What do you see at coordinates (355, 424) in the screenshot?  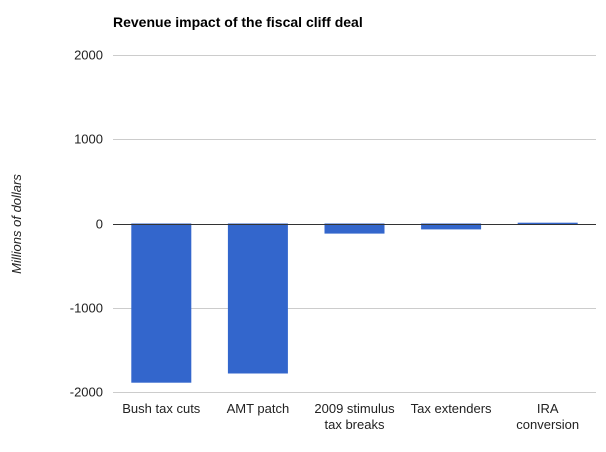 I see `category-label-line: tax breaks` at bounding box center [355, 424].